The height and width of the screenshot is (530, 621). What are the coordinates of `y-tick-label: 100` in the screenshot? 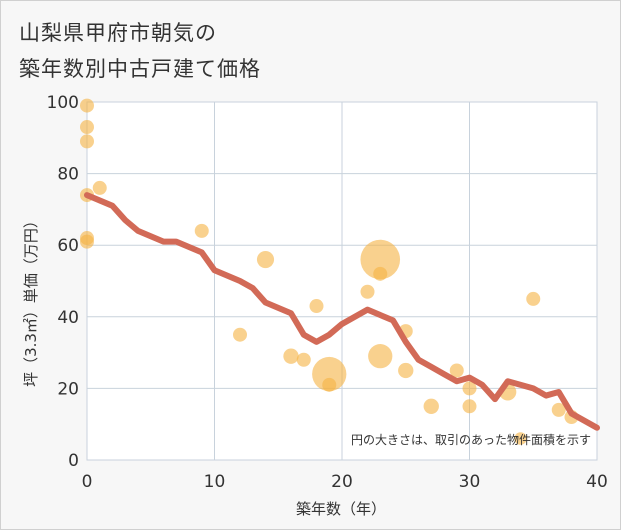 It's located at (63, 103).